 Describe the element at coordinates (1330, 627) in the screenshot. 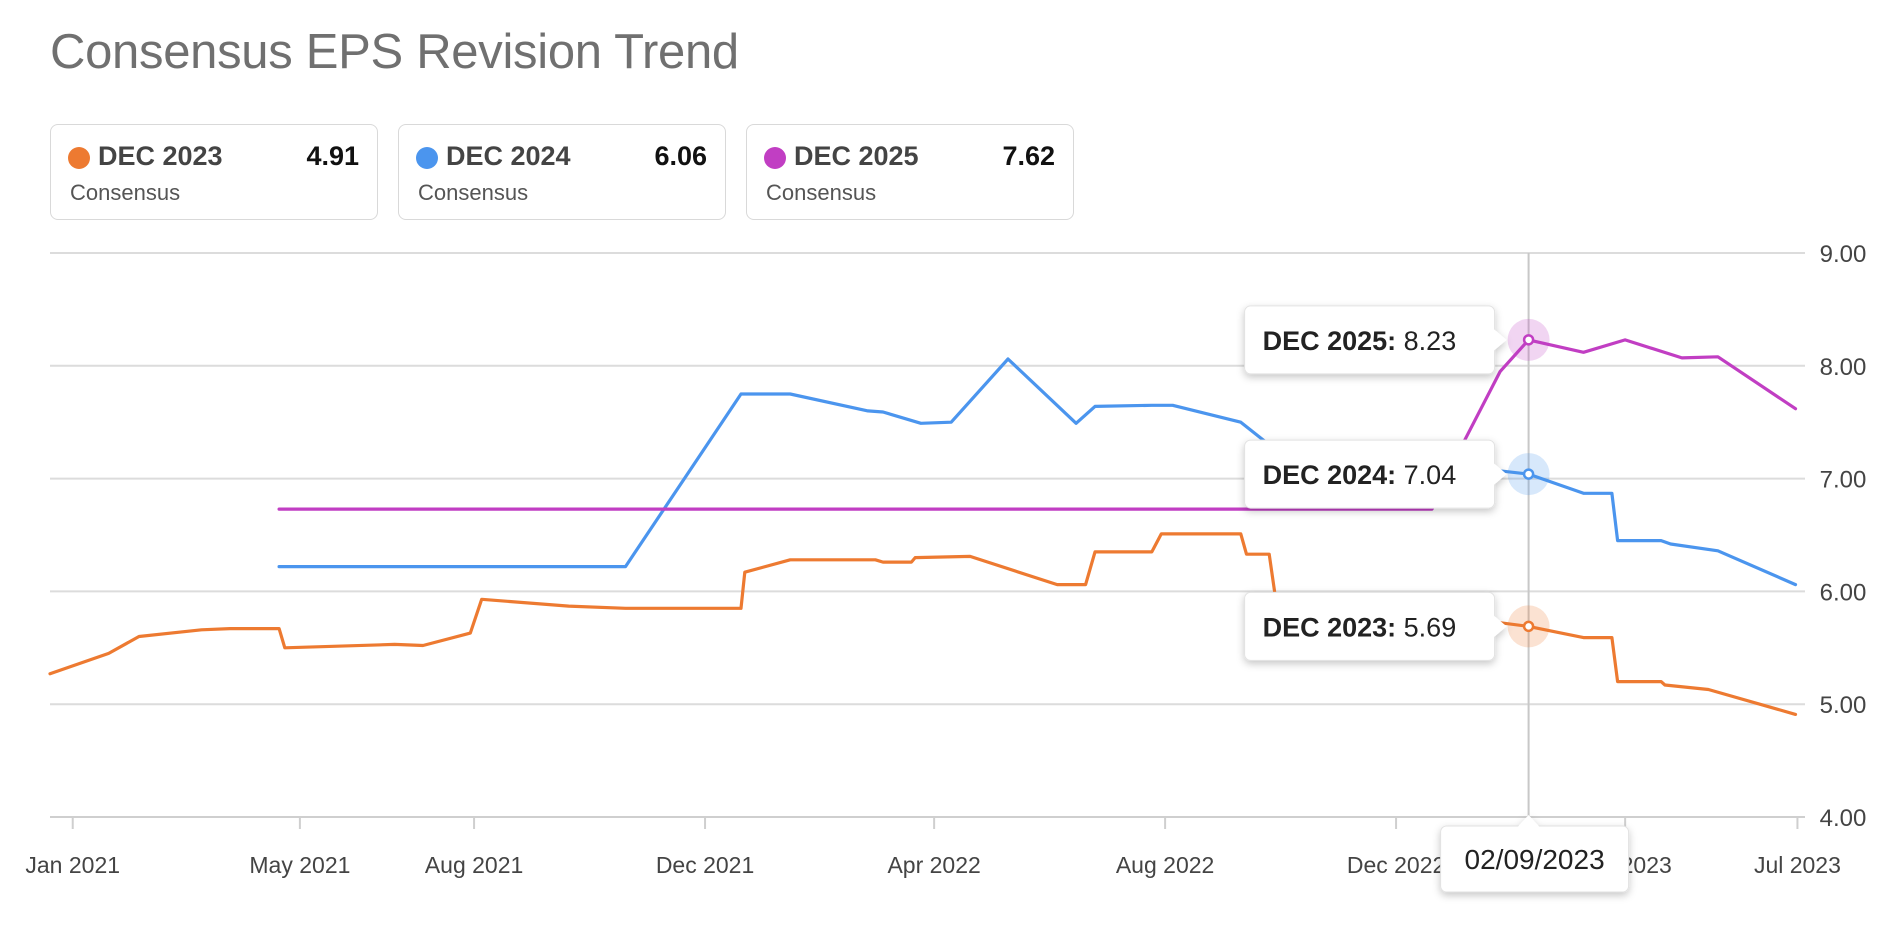

I see `tooltip-series-label: DEC 2023:` at that location.